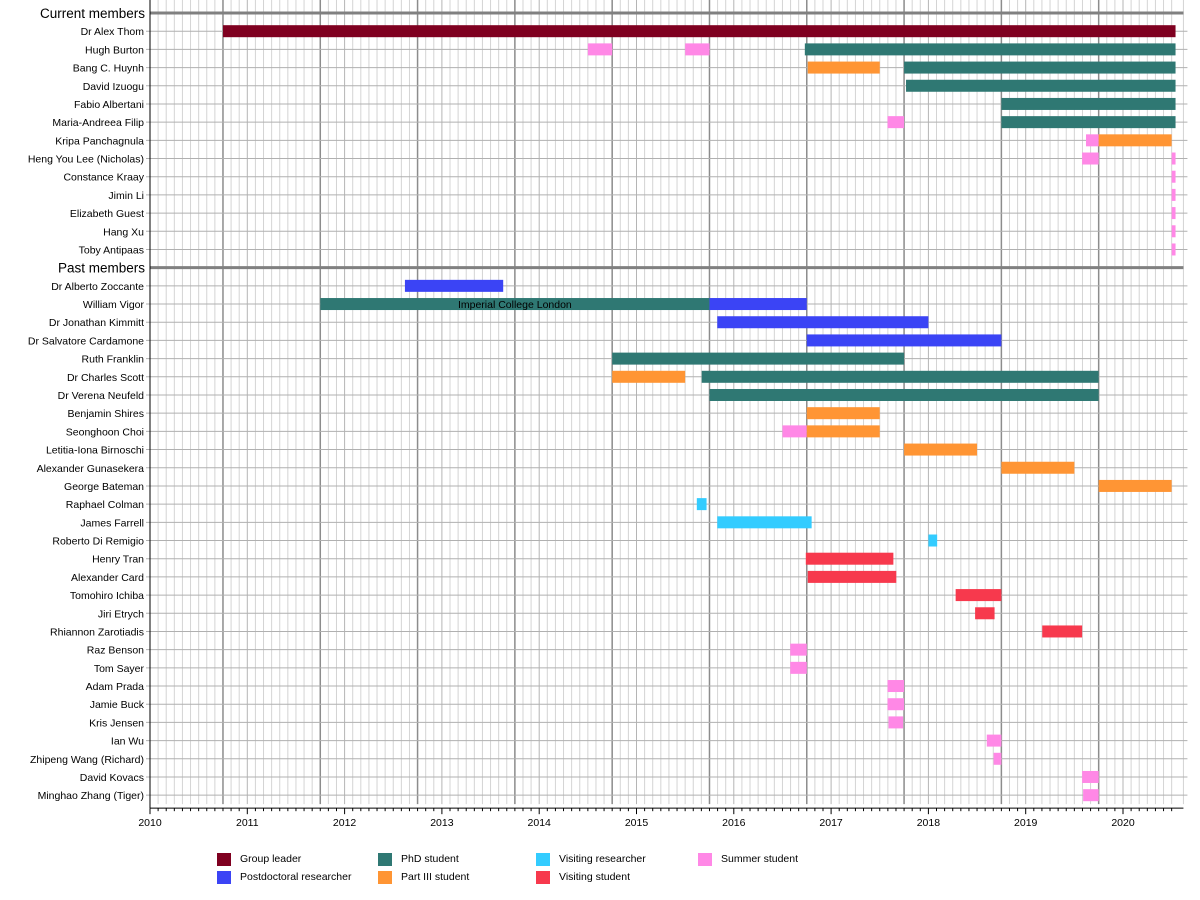 This screenshot has height=900, width=1200. Describe the element at coordinates (116, 723) in the screenshot. I see `member-name-label: Kris Jensen` at that location.